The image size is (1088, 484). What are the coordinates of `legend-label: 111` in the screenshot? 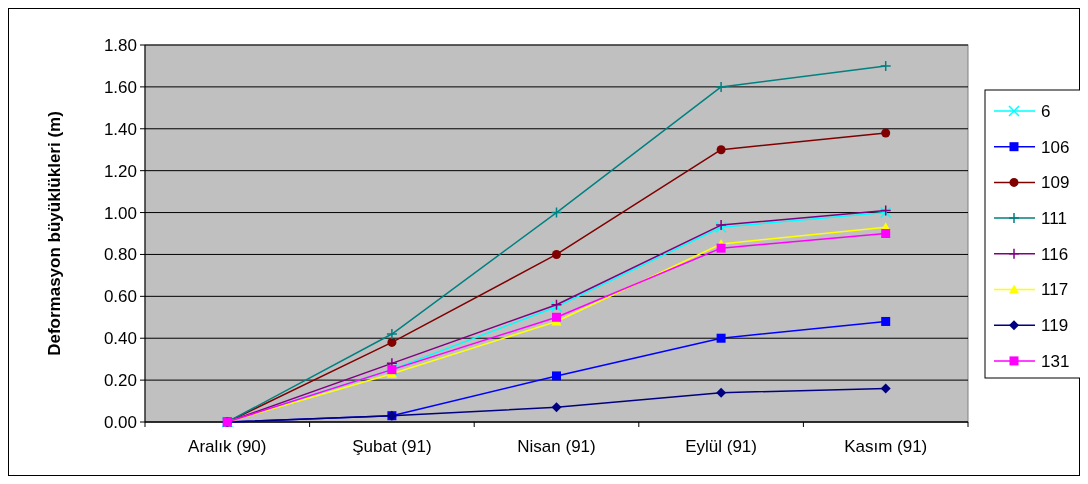 It's located at (1054, 219).